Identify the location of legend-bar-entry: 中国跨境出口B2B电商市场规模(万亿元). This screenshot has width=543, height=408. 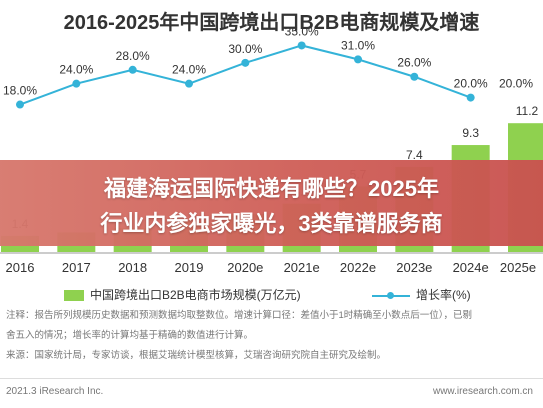
(182, 294).